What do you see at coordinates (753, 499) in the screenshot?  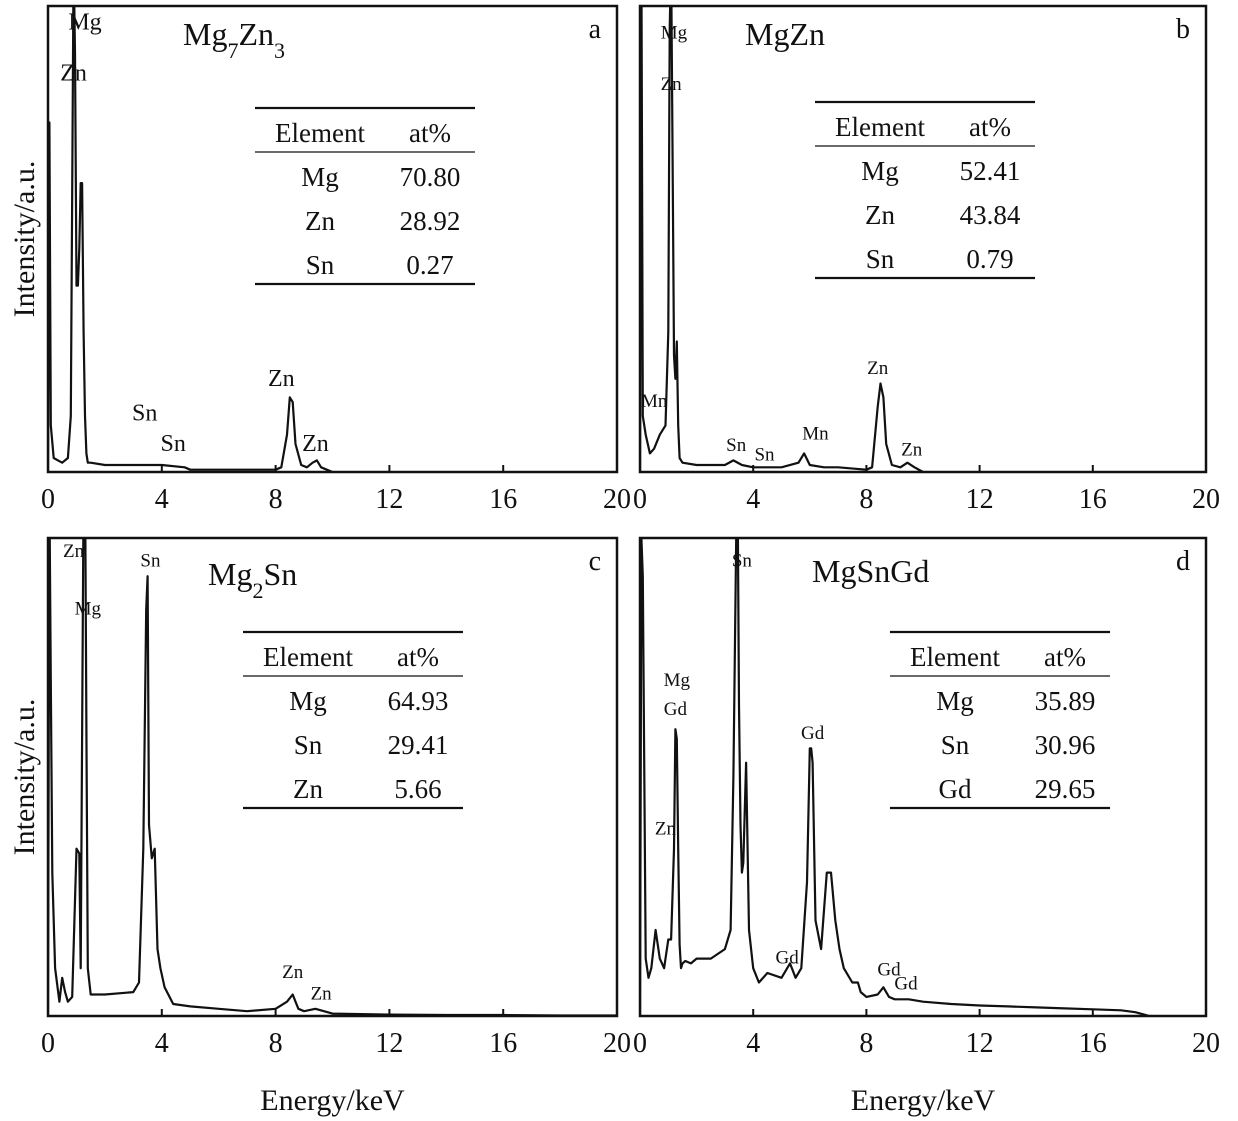 I see `x-tick-label-b-4: 4` at bounding box center [753, 499].